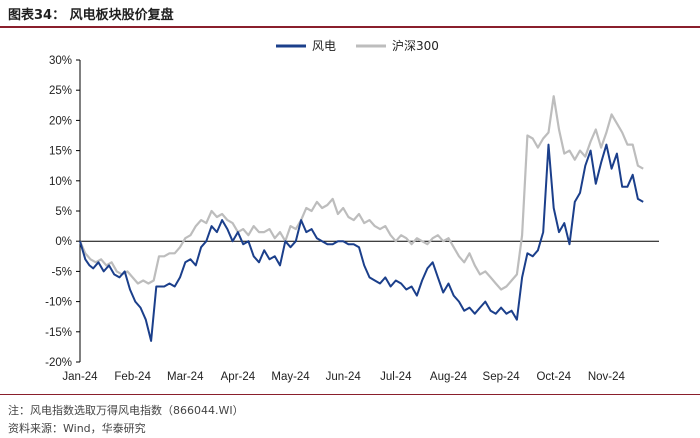 This screenshot has height=438, width=700. What do you see at coordinates (60, 61) in the screenshot?
I see `y-tick-label: 30%` at bounding box center [60, 61].